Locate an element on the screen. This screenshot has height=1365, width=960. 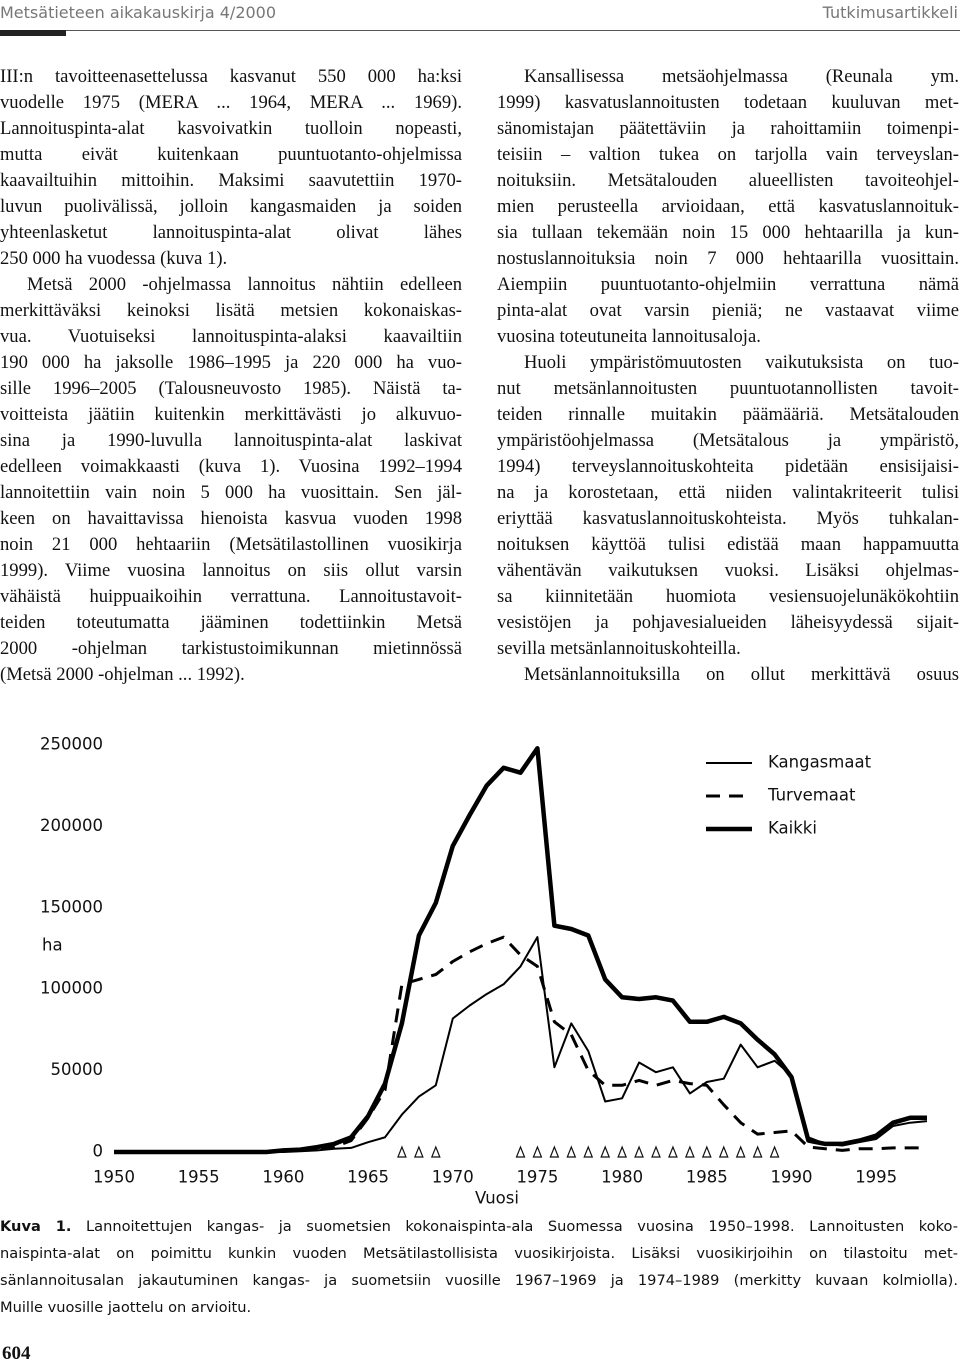
legend-label: Kaikki is located at coordinates (792, 828).